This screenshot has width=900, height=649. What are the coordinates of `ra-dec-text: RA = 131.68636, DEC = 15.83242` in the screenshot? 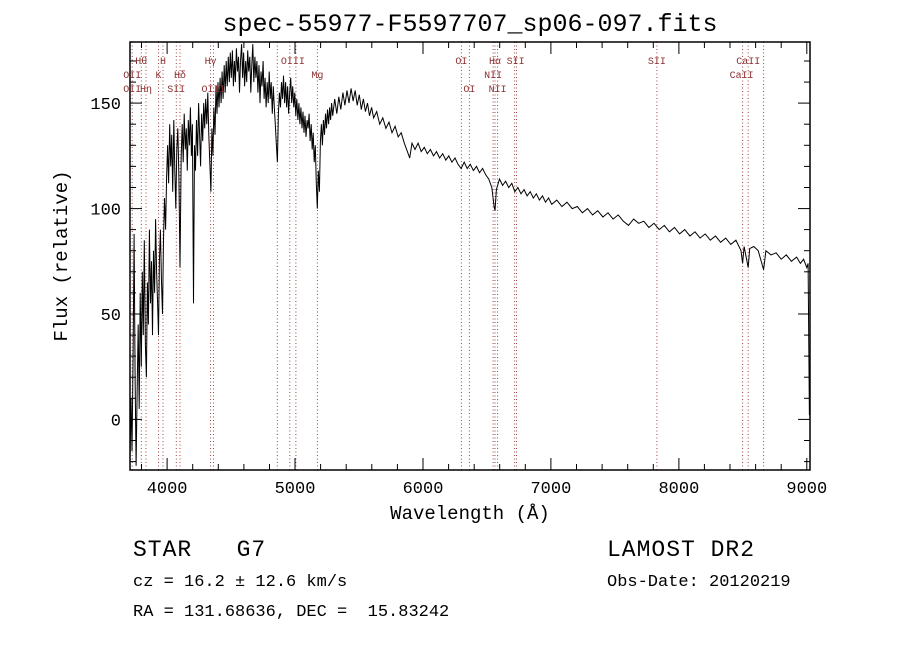 It's located at (291, 612).